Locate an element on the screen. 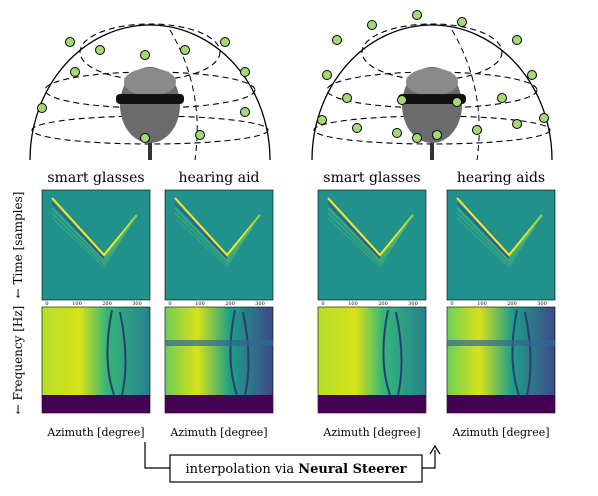  connector is located at coordinates (290, 455).